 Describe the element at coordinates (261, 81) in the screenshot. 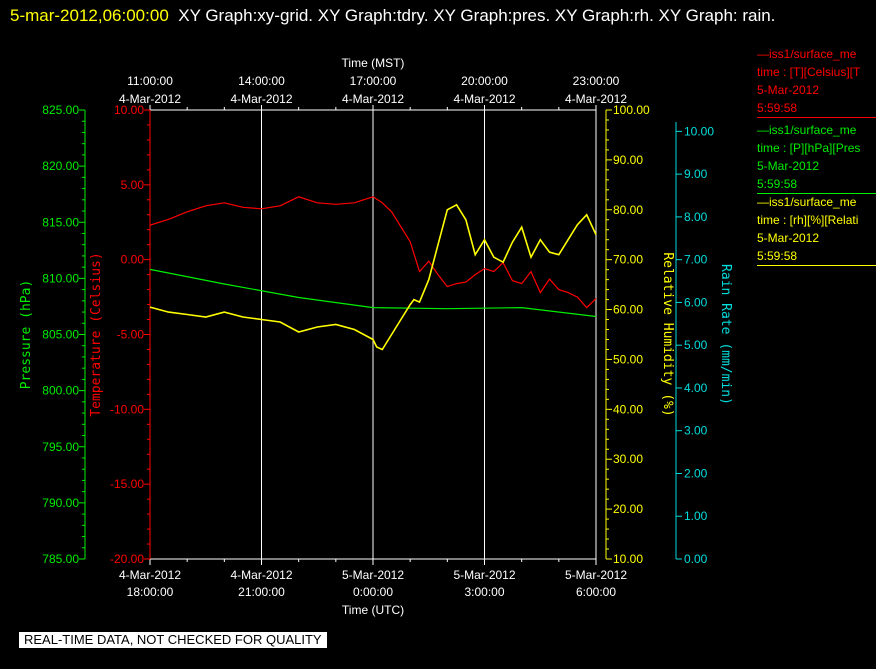

I see `x-top-tick-label-time: 14:00:00` at that location.